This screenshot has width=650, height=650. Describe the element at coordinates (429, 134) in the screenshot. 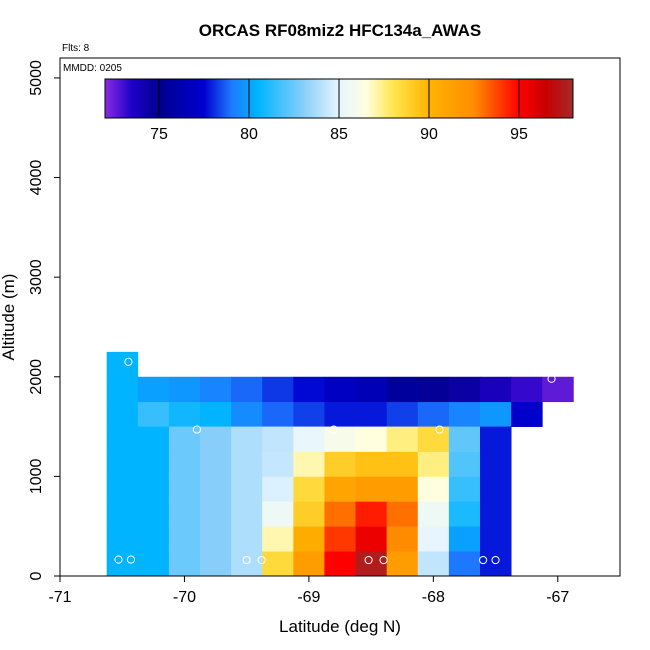

I see `colorbar-tick-label: 90` at that location.